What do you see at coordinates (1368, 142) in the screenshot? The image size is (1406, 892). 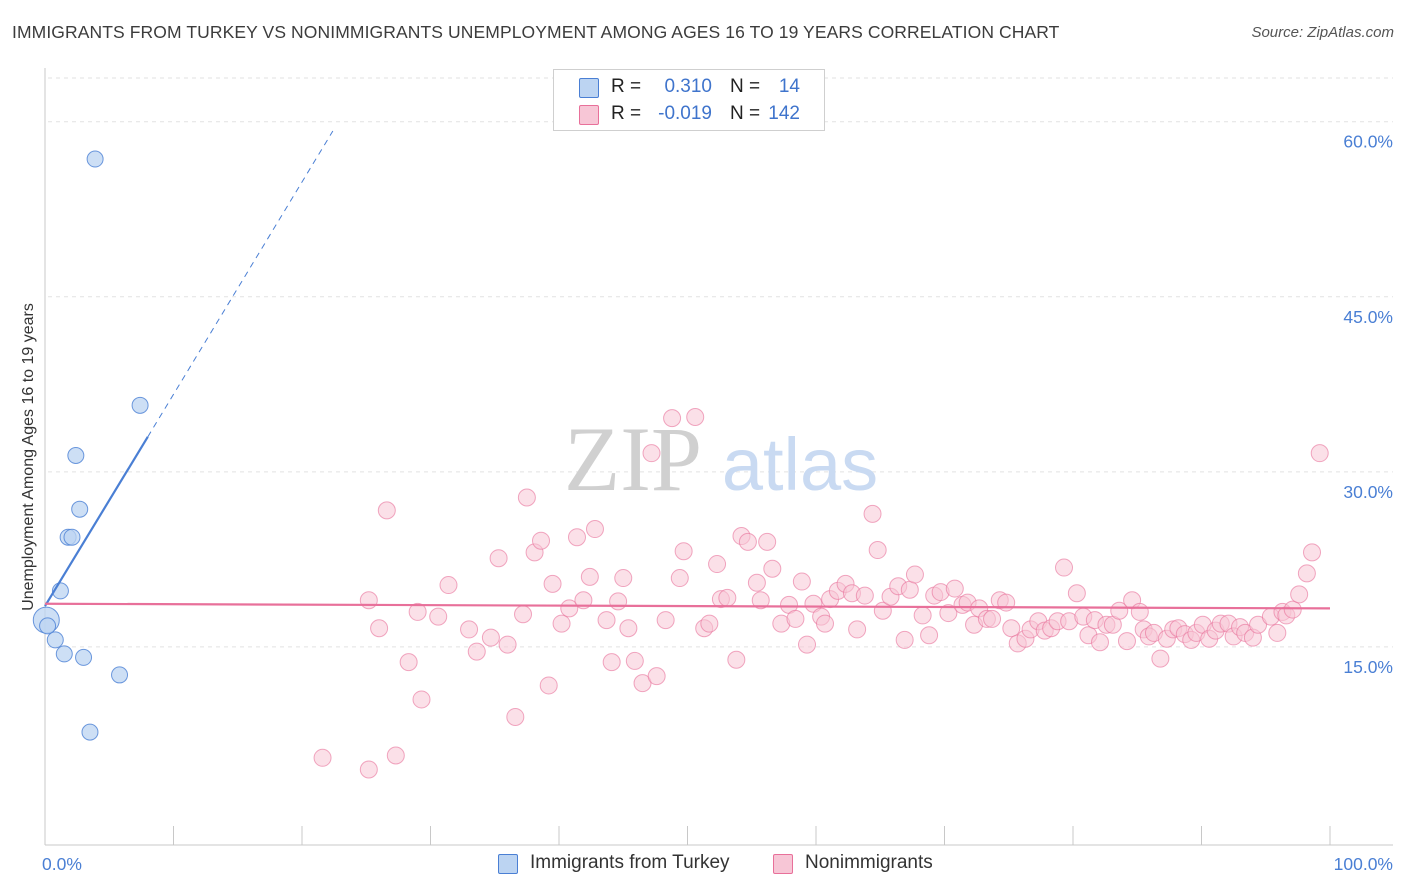 I see `y-tick-label: 60.0%` at bounding box center [1368, 142].